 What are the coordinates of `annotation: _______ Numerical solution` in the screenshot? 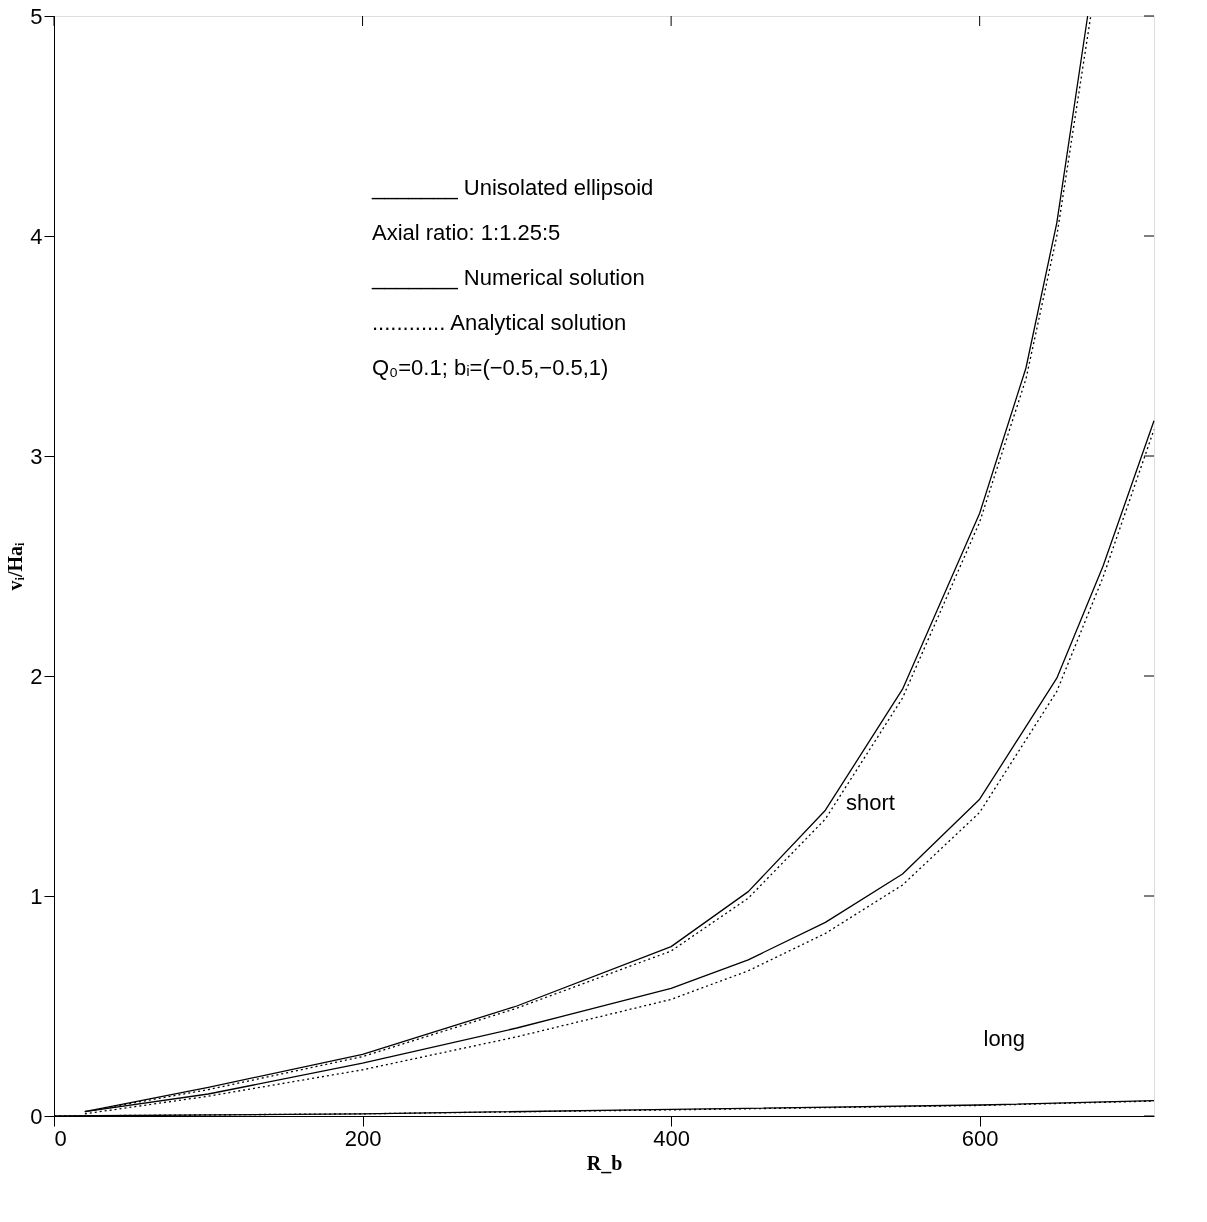 It's located at (508, 277).